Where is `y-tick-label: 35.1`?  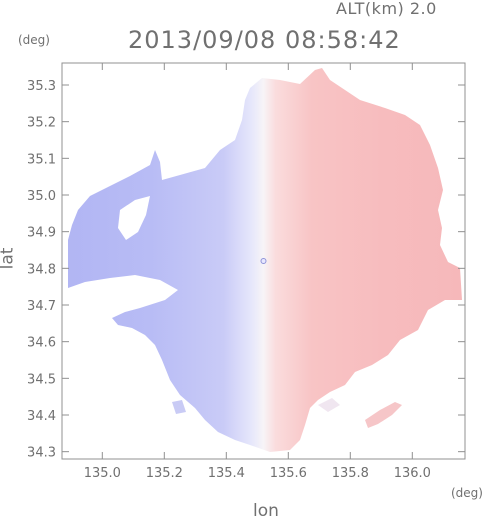 y-tick-label: 35.1 is located at coordinates (41, 159).